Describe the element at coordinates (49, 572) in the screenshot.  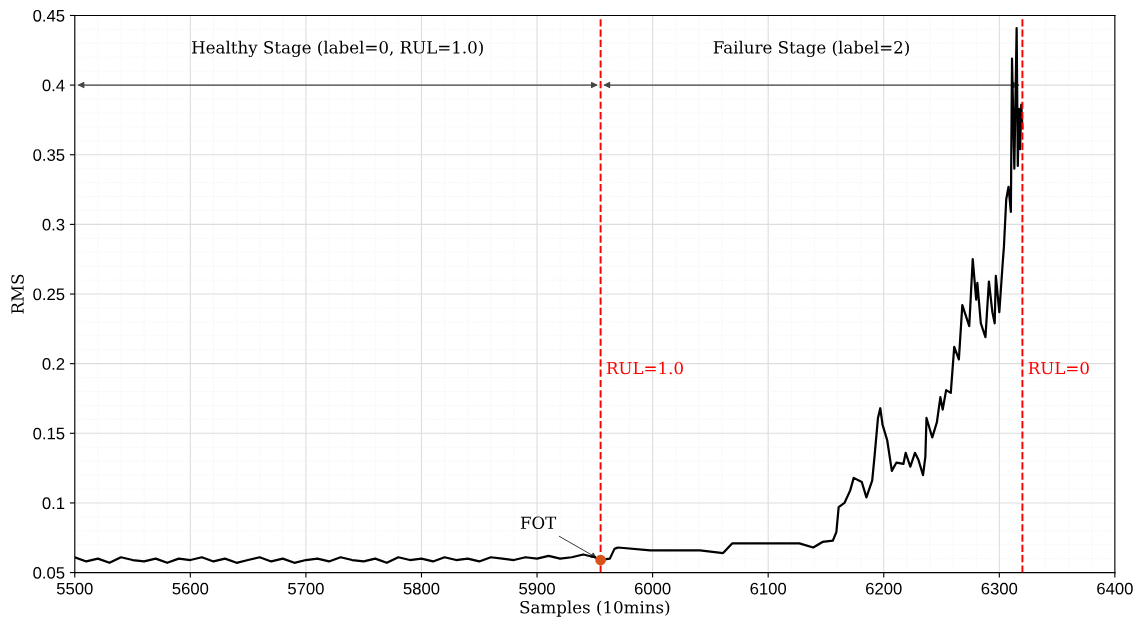
I see `y-tick-label: 0.05` at that location.